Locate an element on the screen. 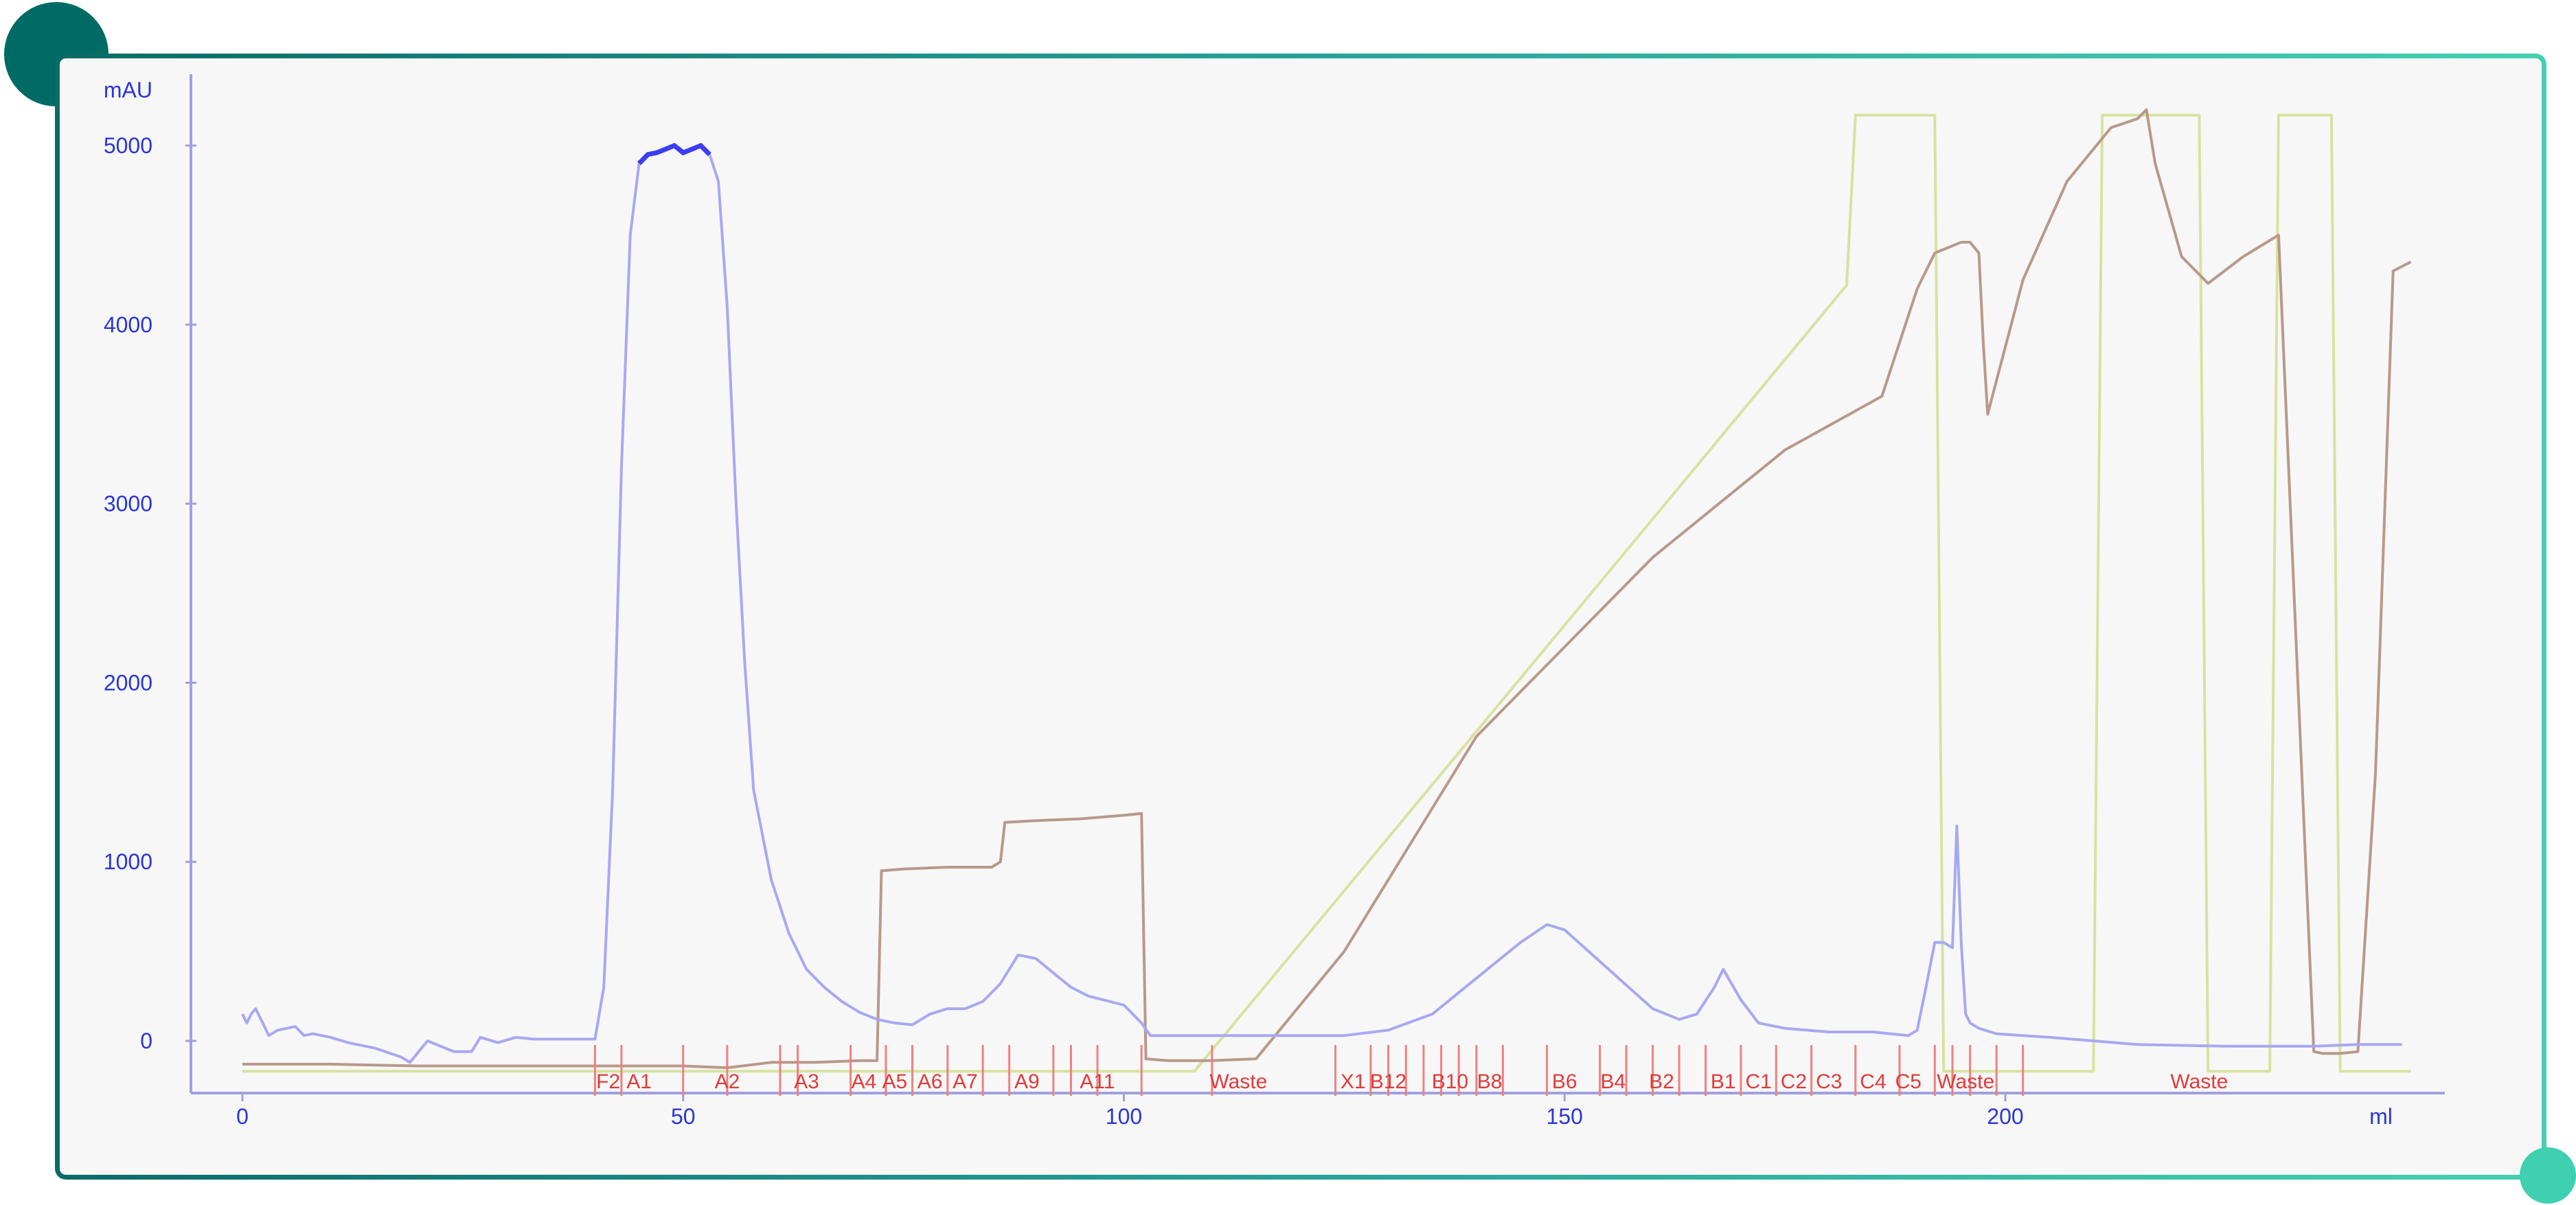 This screenshot has width=2576, height=1205. fraction-label: C4 is located at coordinates (1873, 1081).